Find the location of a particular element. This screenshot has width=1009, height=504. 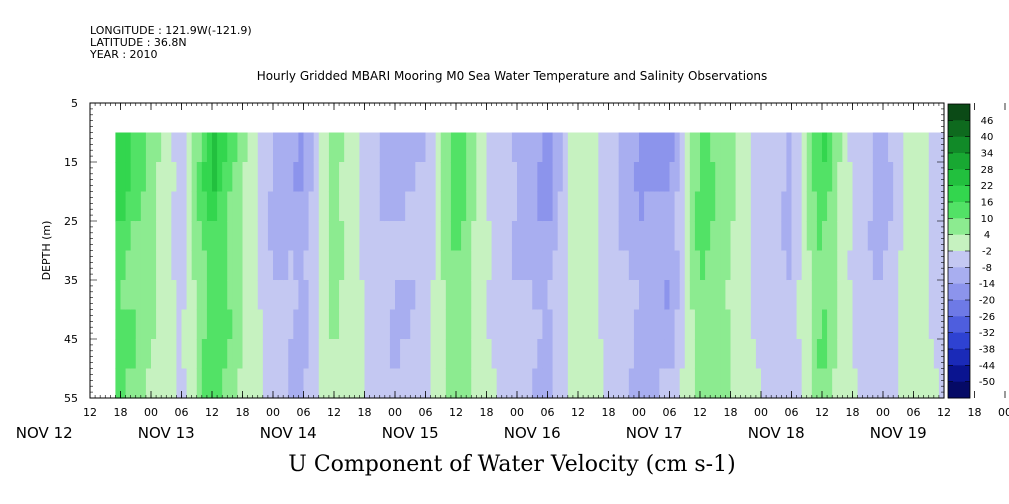

x-tick-label: 06 is located at coordinates (548, 412).